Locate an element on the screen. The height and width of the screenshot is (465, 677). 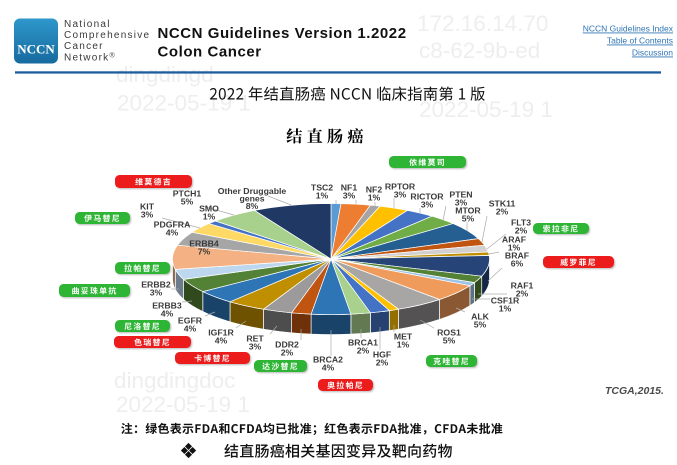
svg-text: PTEN is located at coordinates (460, 195).